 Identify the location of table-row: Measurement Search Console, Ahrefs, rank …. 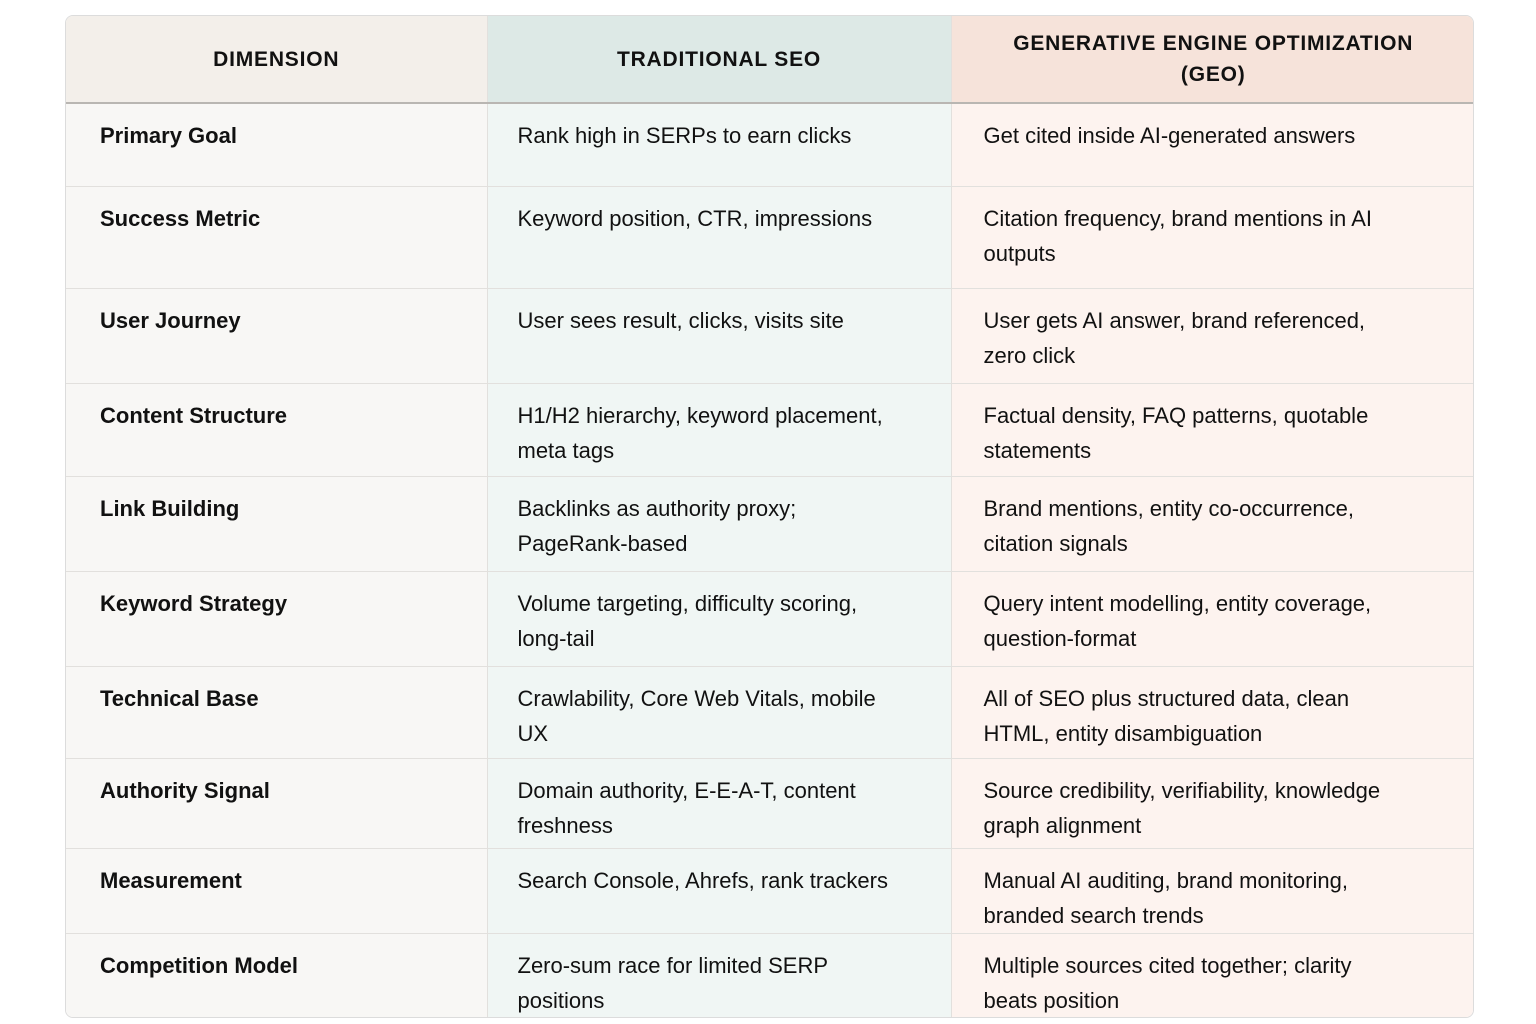
(769, 890).